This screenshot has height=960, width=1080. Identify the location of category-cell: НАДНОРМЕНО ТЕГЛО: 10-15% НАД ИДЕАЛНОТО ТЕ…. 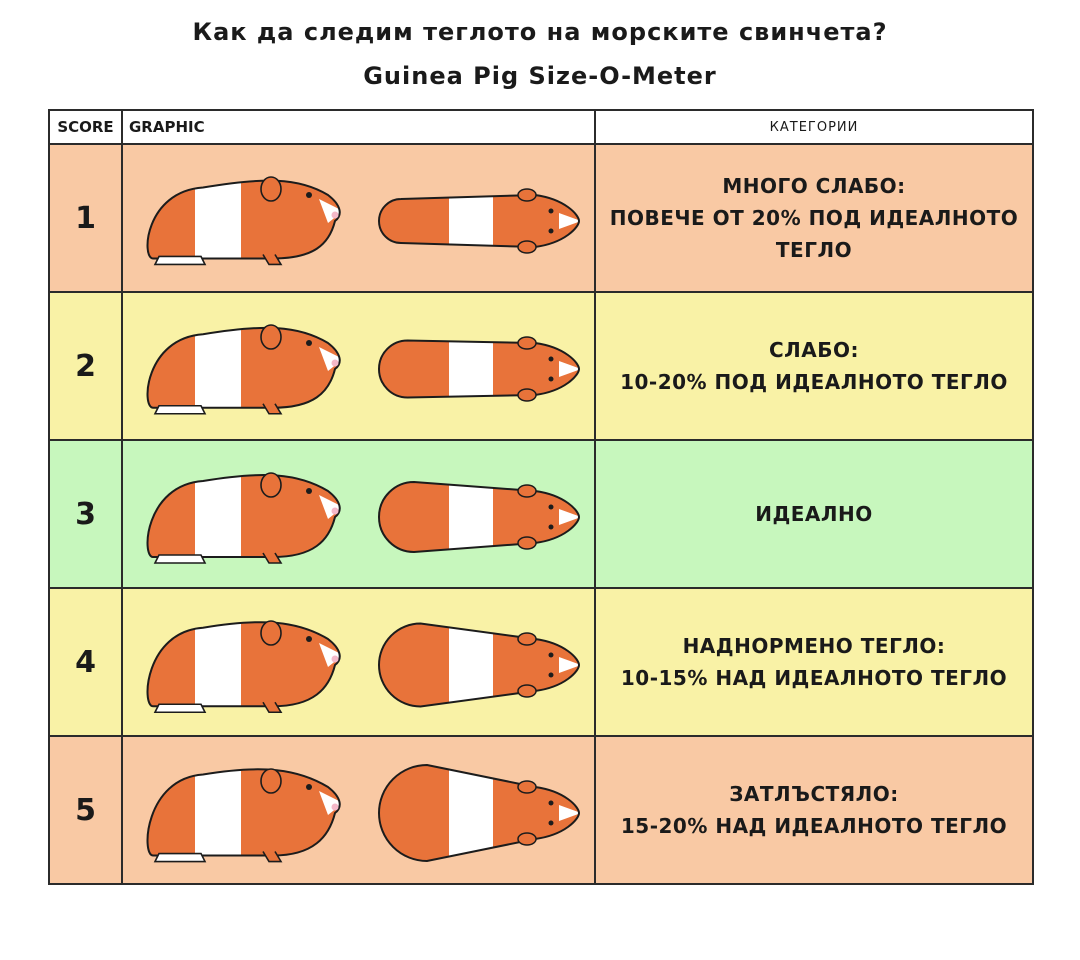
(814, 662).